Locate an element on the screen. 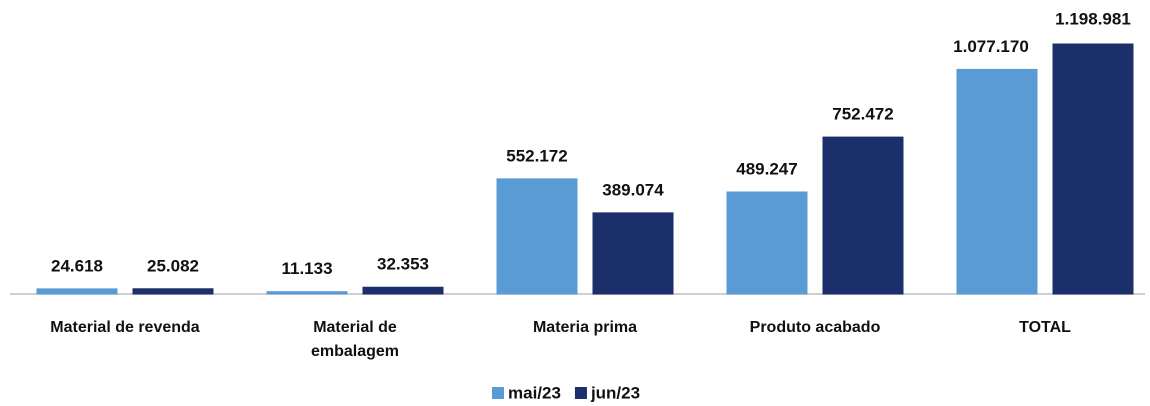  x-tick-label: Material de embalagem is located at coordinates (355, 339).